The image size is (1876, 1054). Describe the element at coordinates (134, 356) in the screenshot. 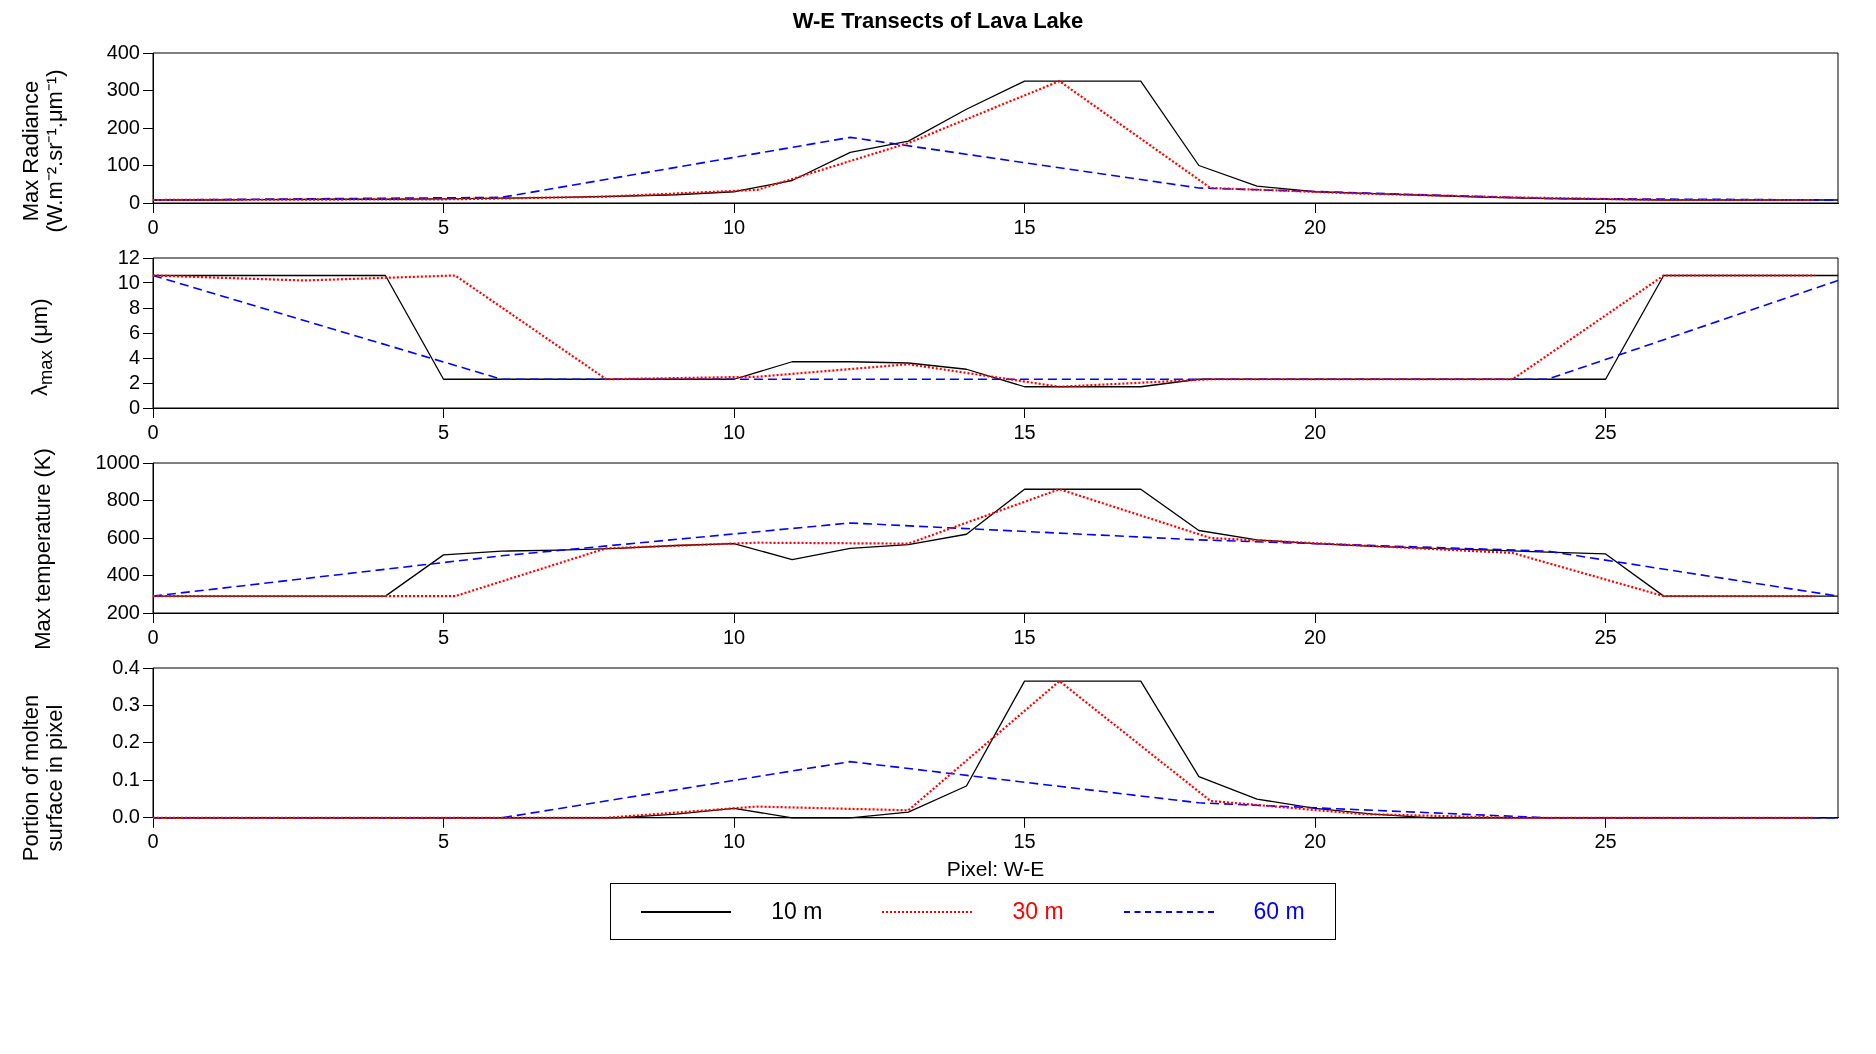

I see `y-tick-label: 4` at that location.